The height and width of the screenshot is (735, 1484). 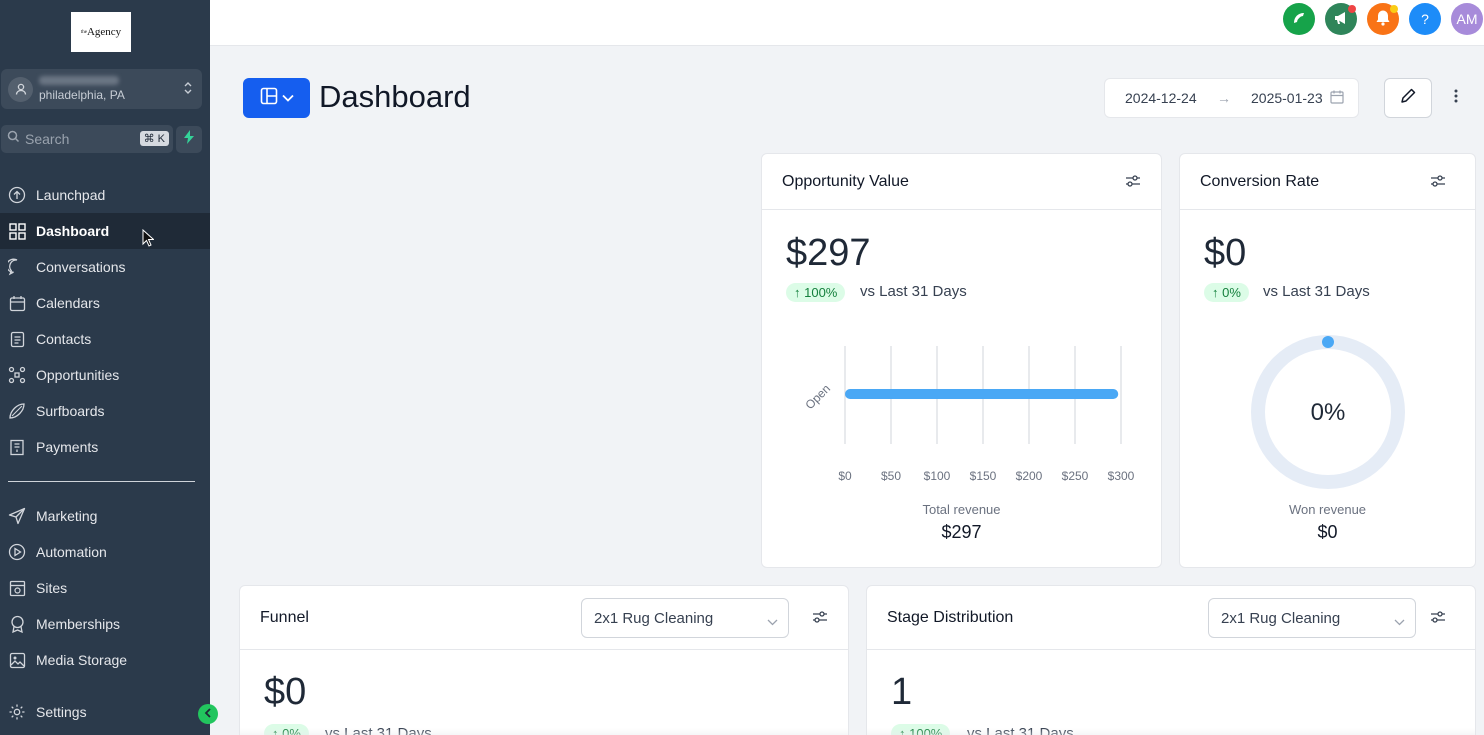 What do you see at coordinates (1327, 532) in the screenshot?
I see `won-revenue-value: $0` at bounding box center [1327, 532].